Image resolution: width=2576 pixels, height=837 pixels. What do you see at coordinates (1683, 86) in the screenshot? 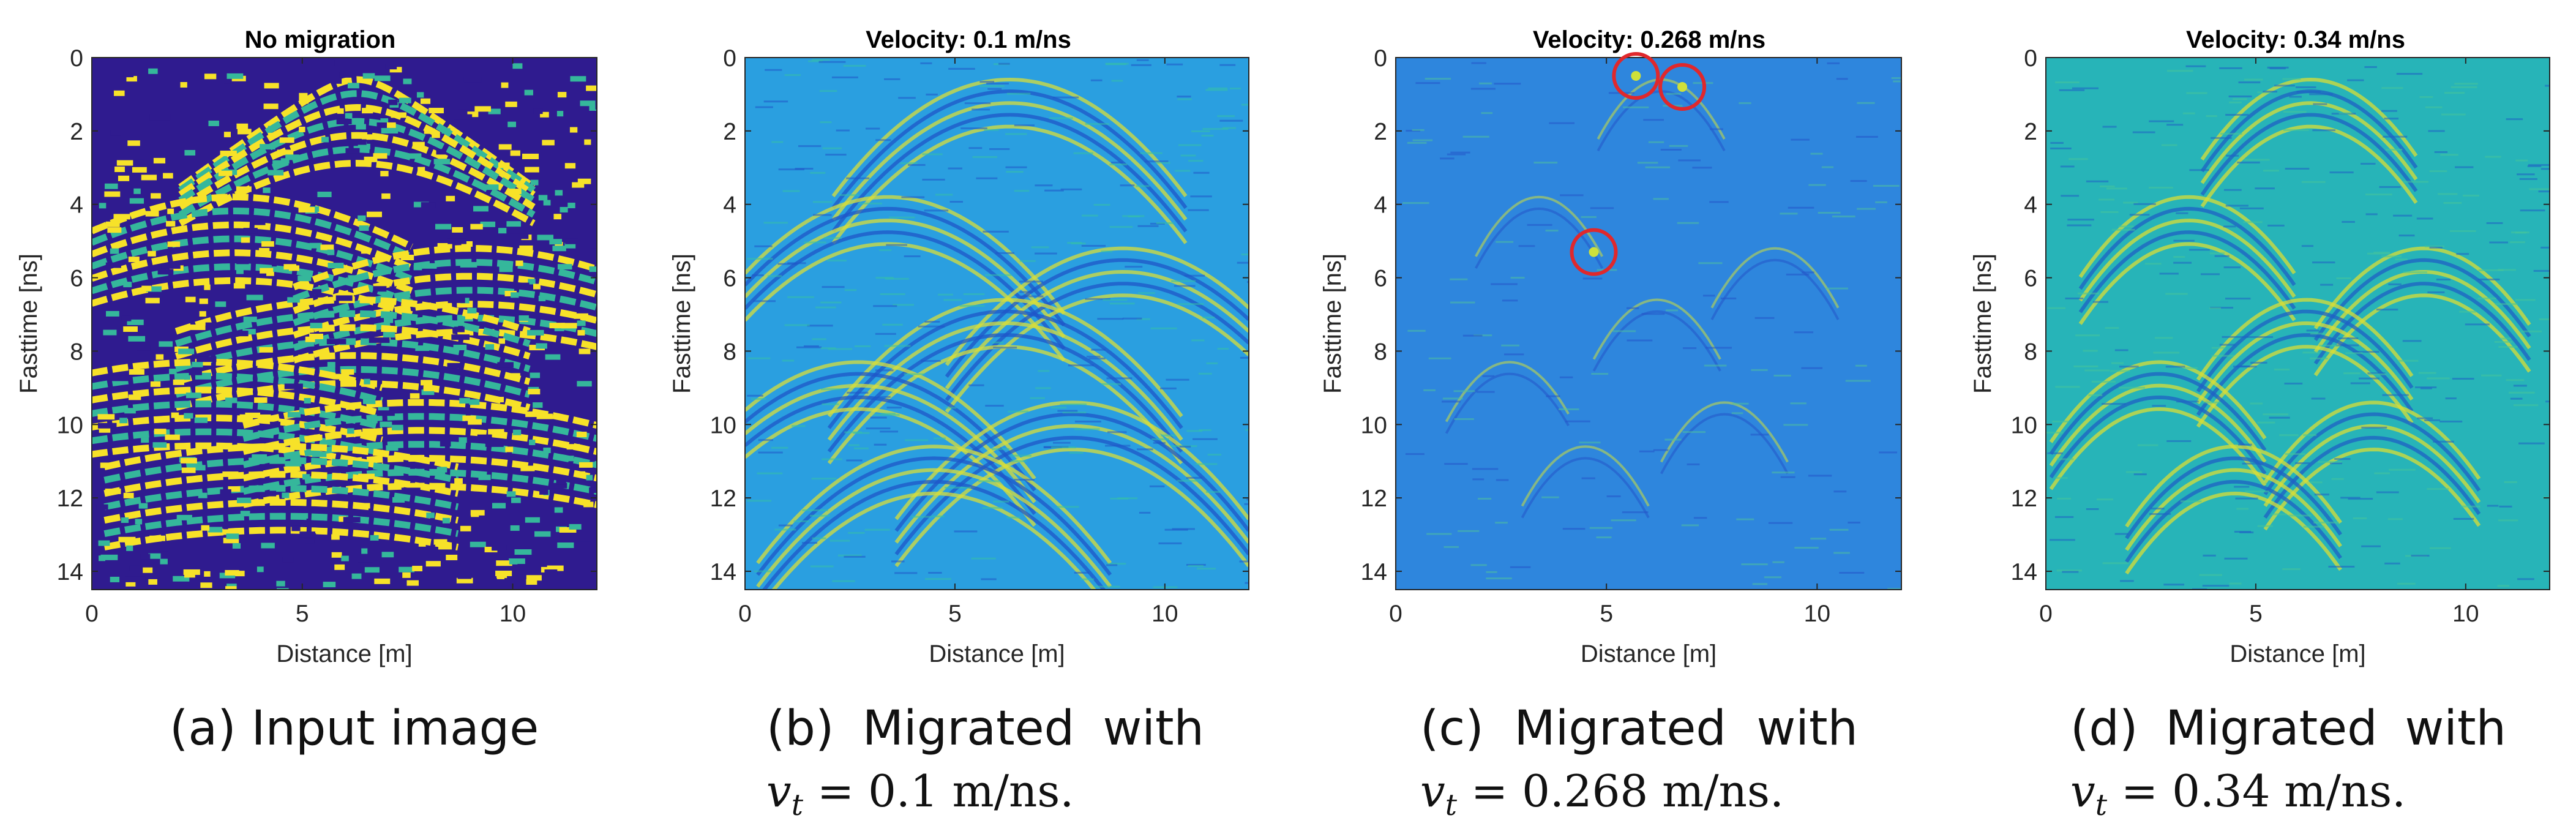
I see `focused-point` at bounding box center [1683, 86].